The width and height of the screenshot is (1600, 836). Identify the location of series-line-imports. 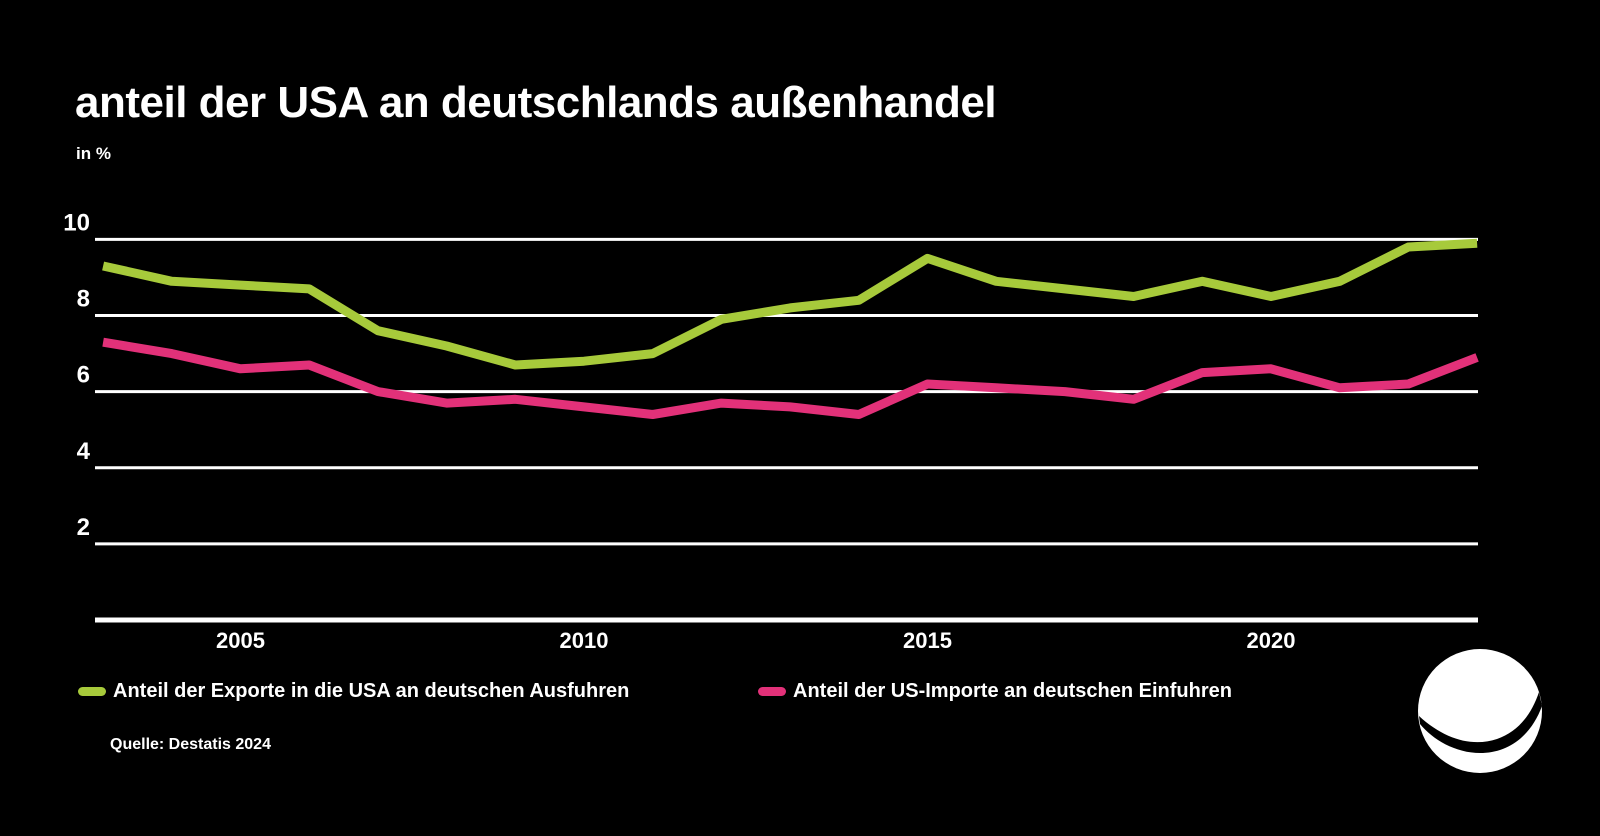
(790, 378).